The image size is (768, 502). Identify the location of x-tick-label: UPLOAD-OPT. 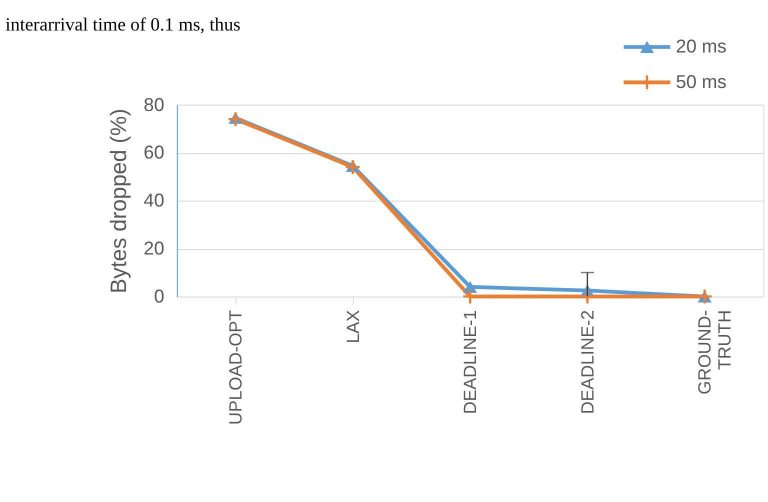
(236, 367).